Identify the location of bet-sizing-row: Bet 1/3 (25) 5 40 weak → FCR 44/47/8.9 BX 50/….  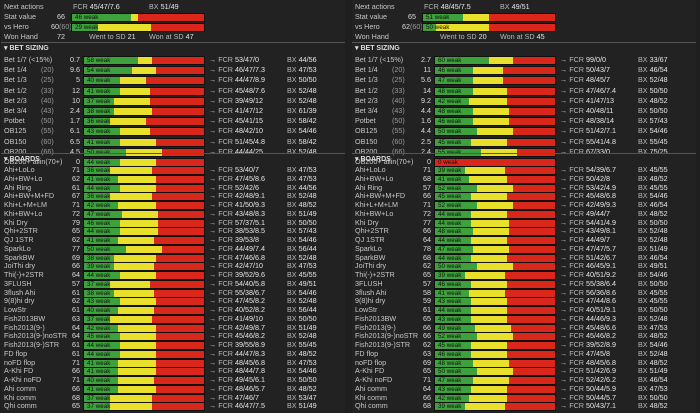
(173, 80).